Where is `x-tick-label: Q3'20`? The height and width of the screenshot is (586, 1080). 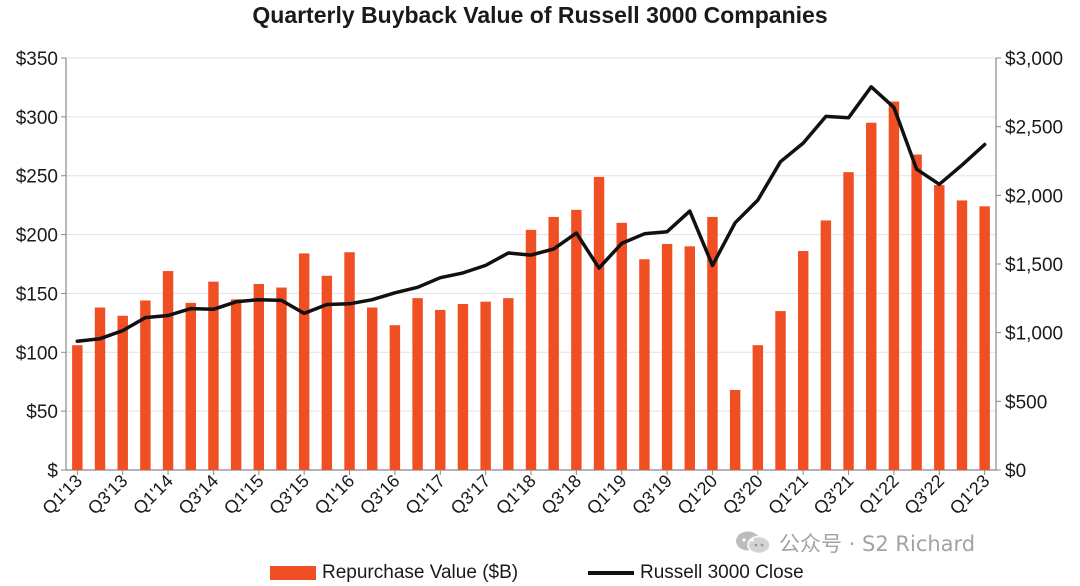
x-tick-label: Q3'20 is located at coordinates (743, 495).